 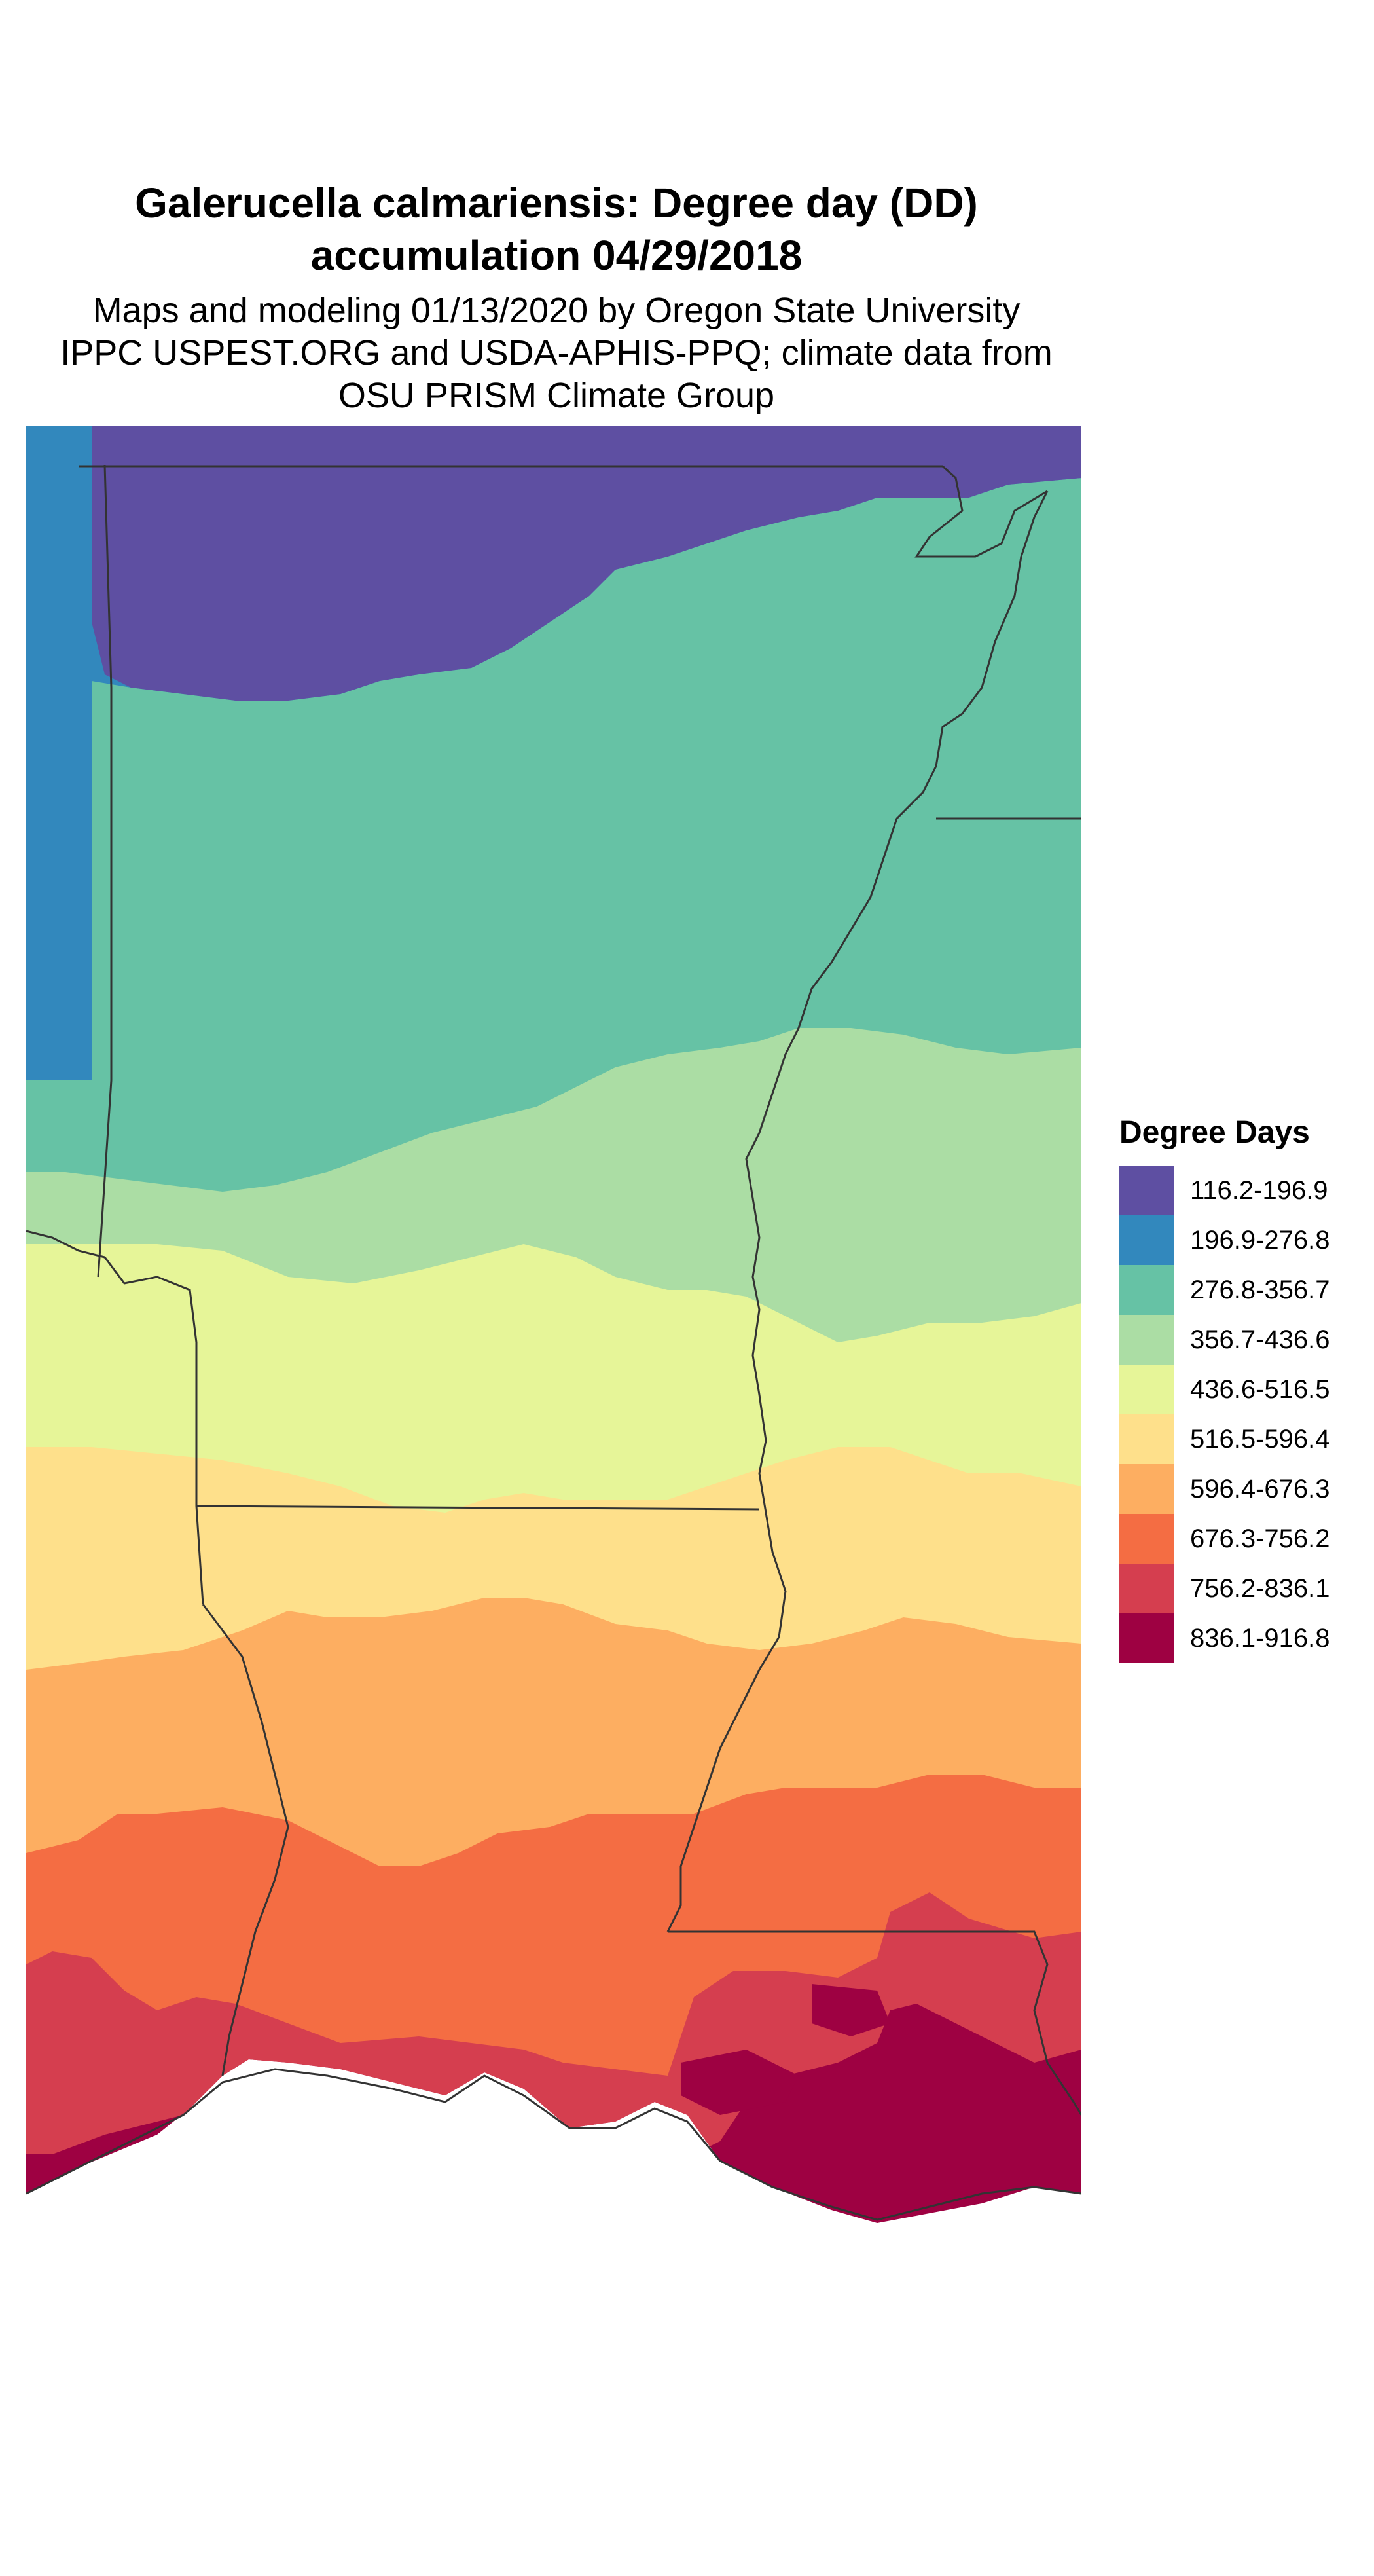 What do you see at coordinates (851, 2010) in the screenshot?
I see `warm-pocket-mississippi` at bounding box center [851, 2010].